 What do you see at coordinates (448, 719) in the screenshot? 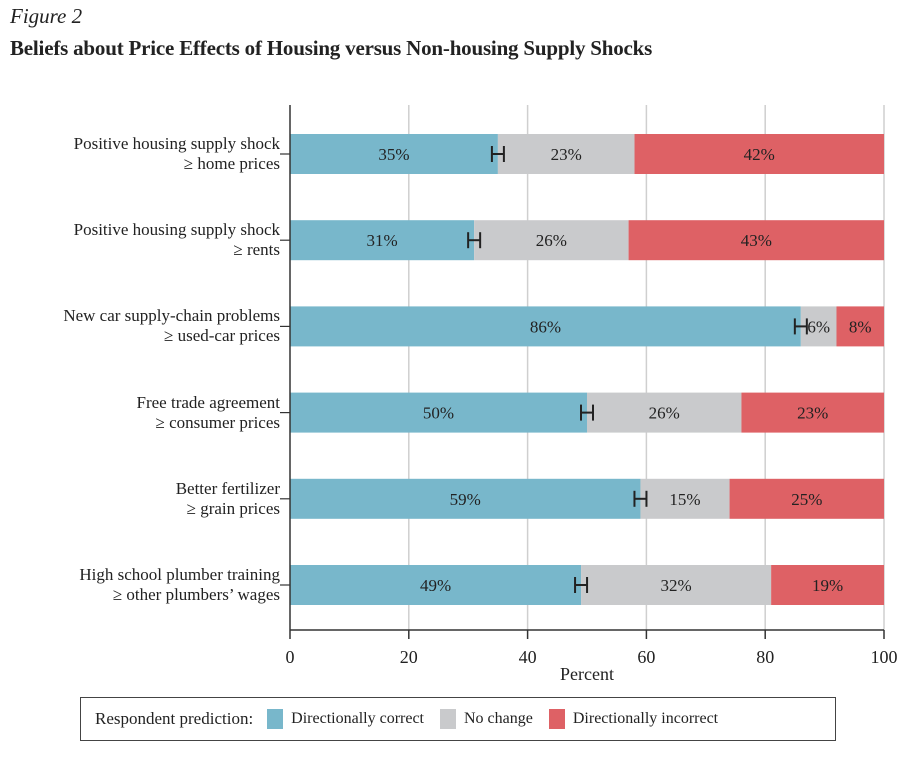
I see `legend-swatch-no-change` at bounding box center [448, 719].